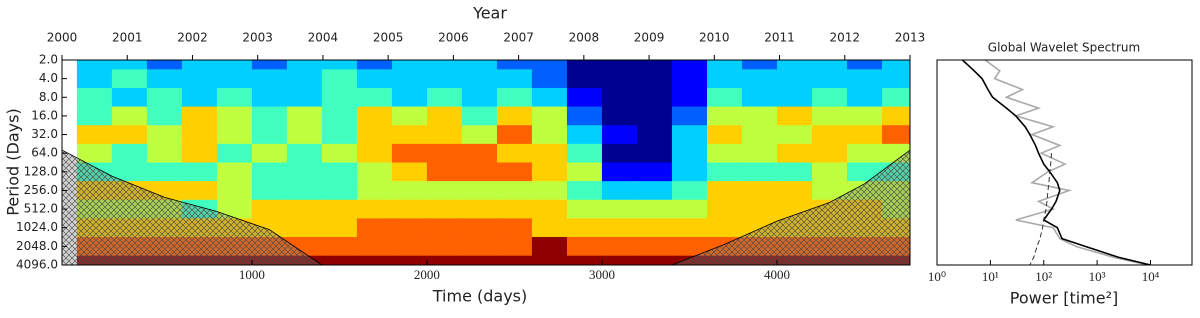 Image resolution: width=1200 pixels, height=318 pixels. Describe the element at coordinates (602, 274) in the screenshot. I see `x-tick-label: 3000` at that location.